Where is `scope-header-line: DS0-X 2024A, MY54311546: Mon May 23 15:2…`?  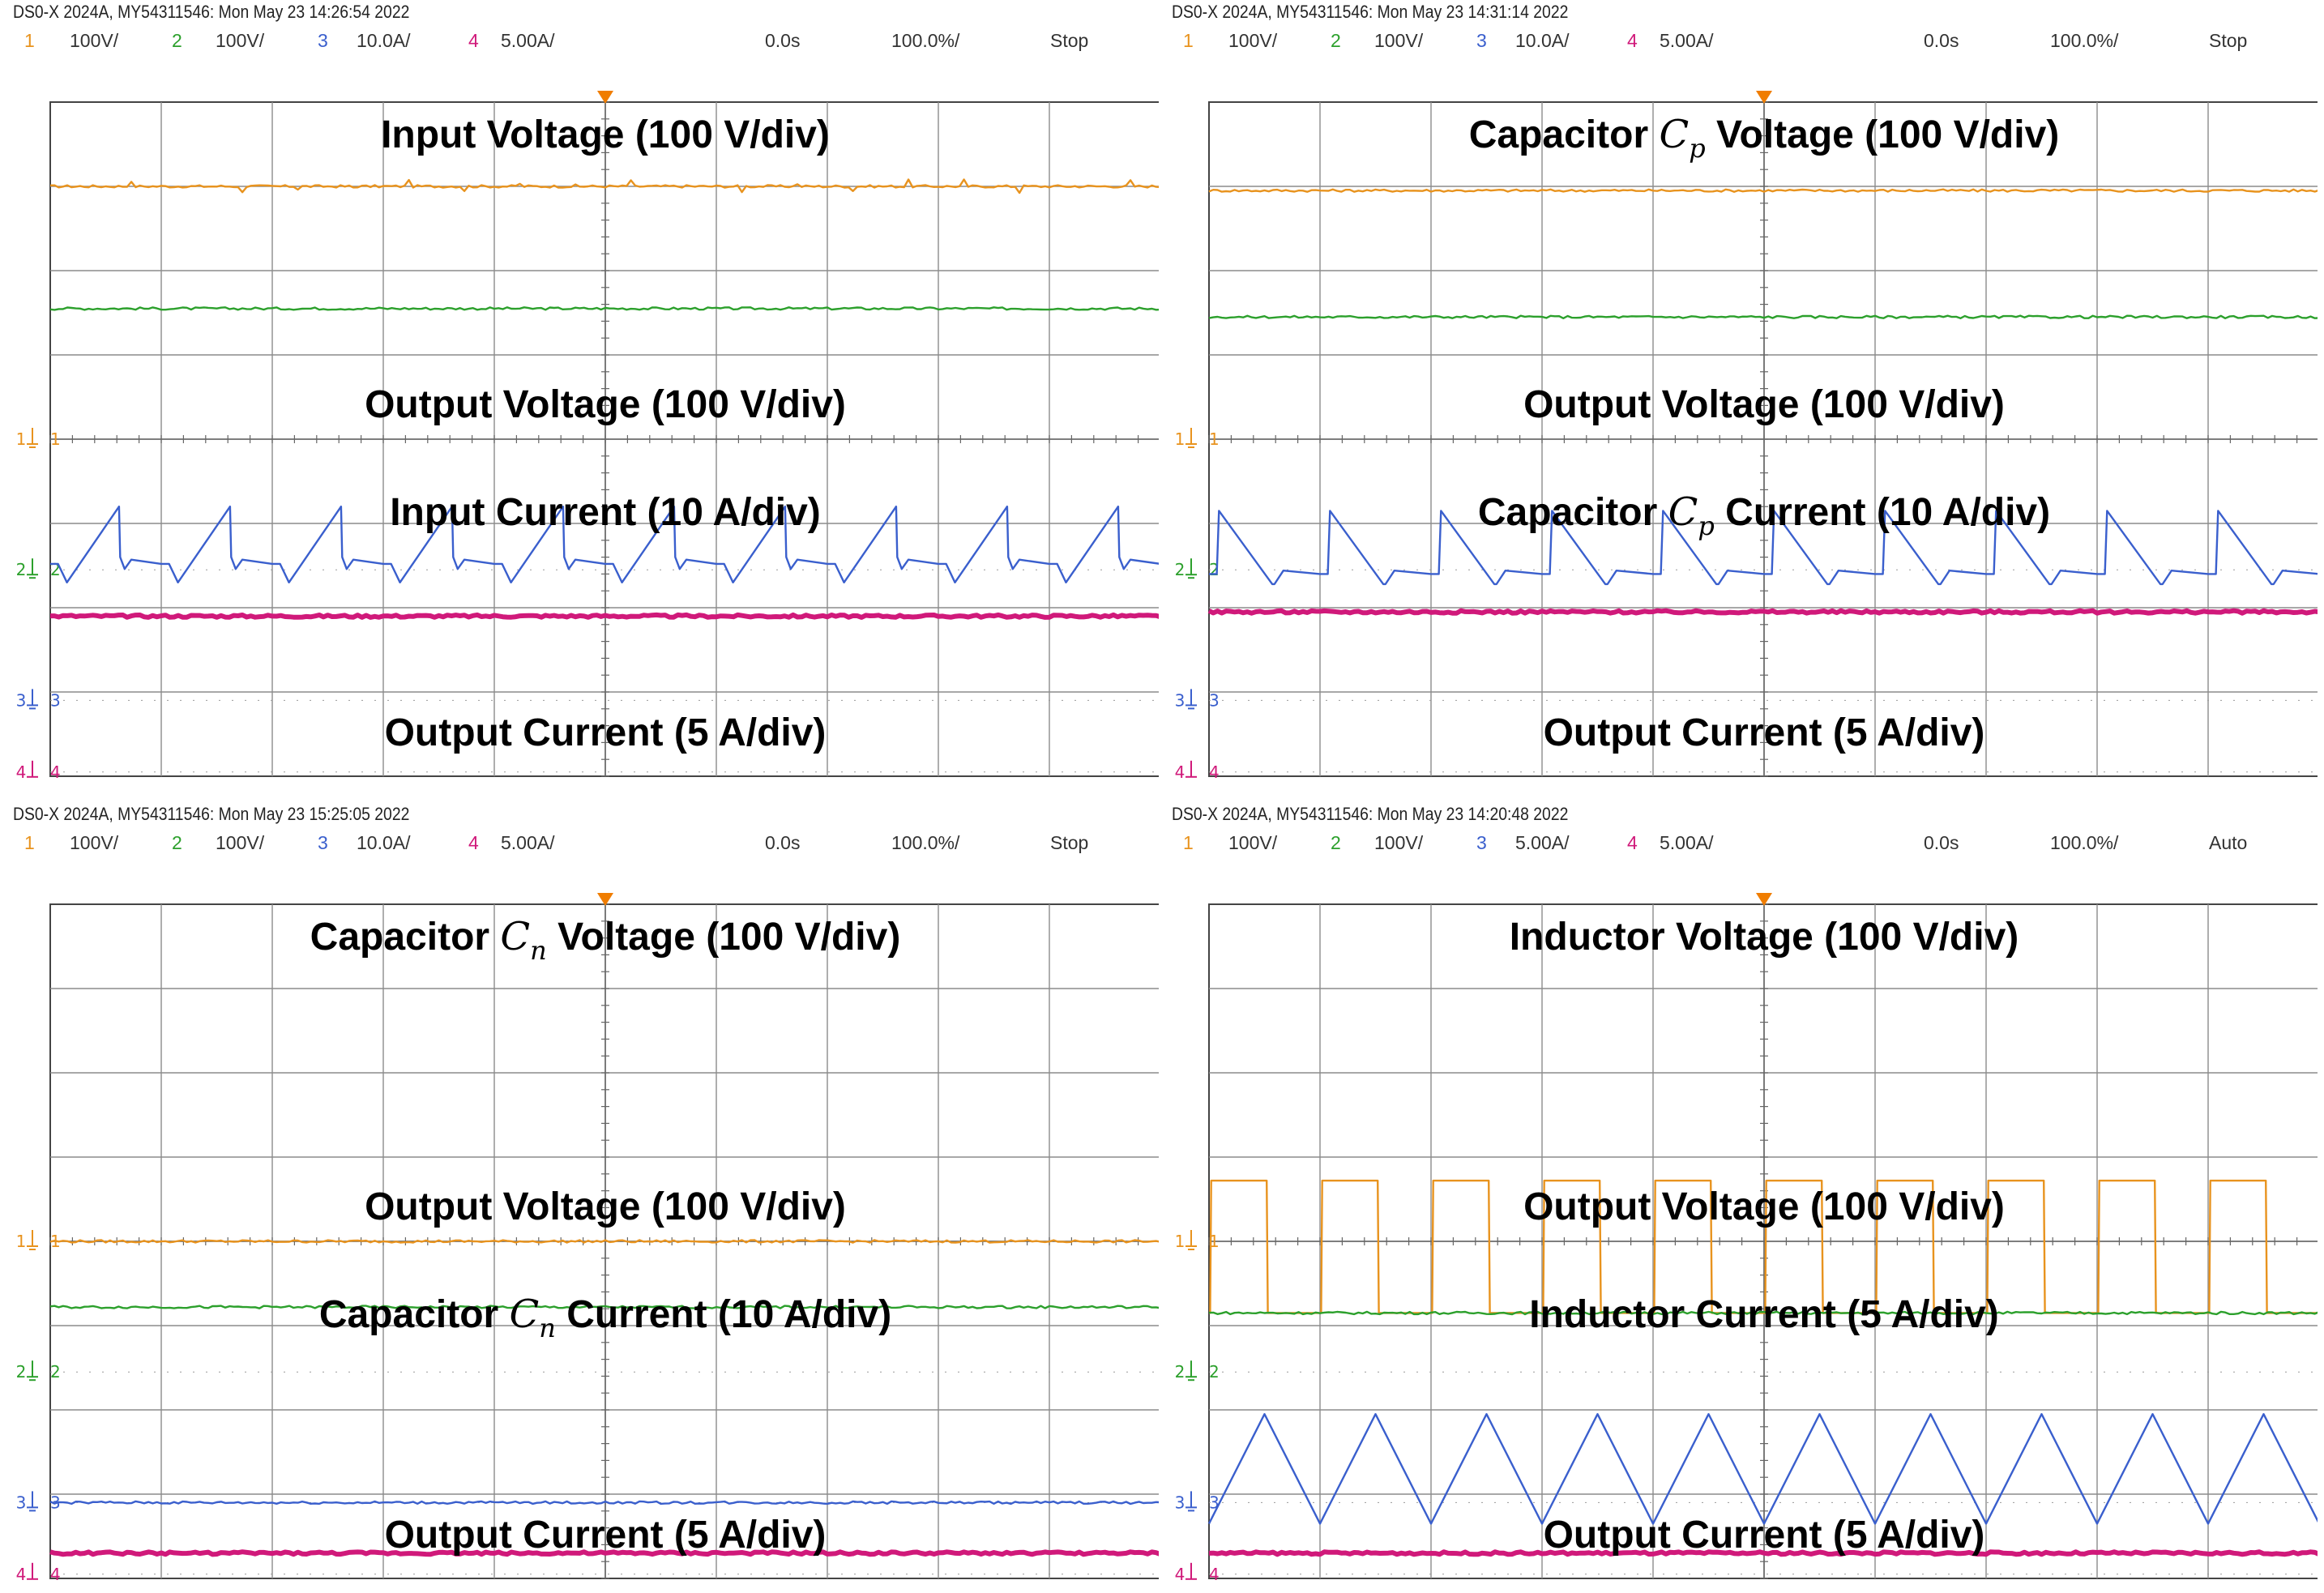
scope-header-line: DS0-X 2024A, MY54311546: Mon May 23 15:2… is located at coordinates (211, 814).